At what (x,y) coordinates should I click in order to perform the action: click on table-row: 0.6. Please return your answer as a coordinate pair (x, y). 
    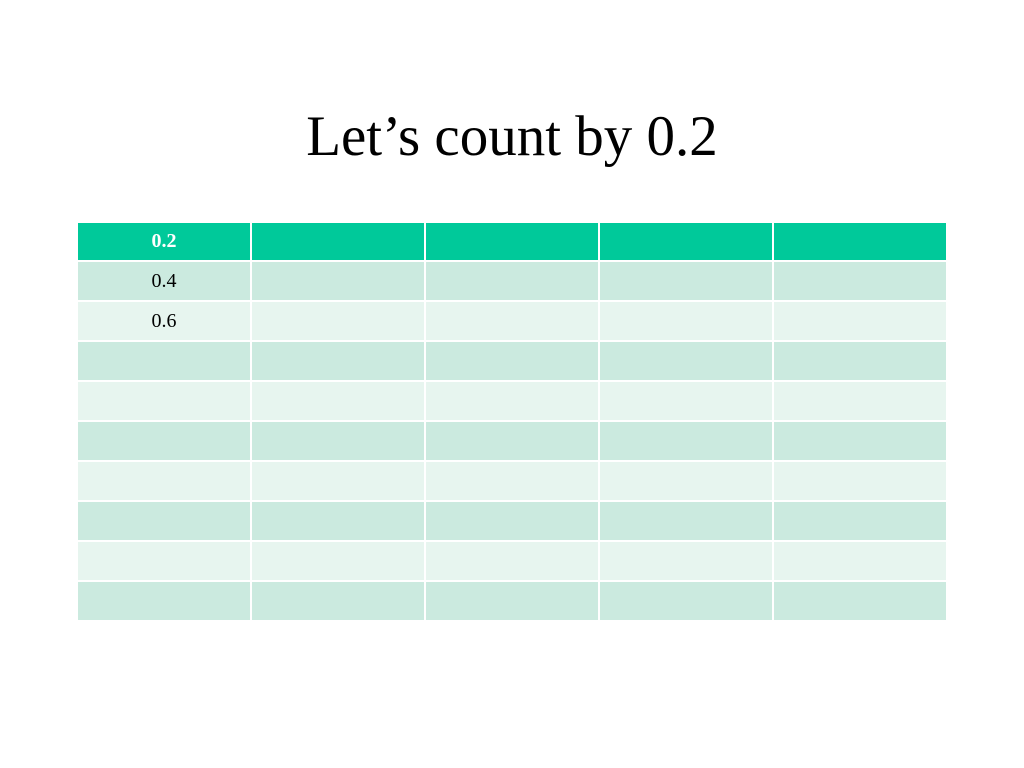
    Looking at the image, I should click on (512, 321).